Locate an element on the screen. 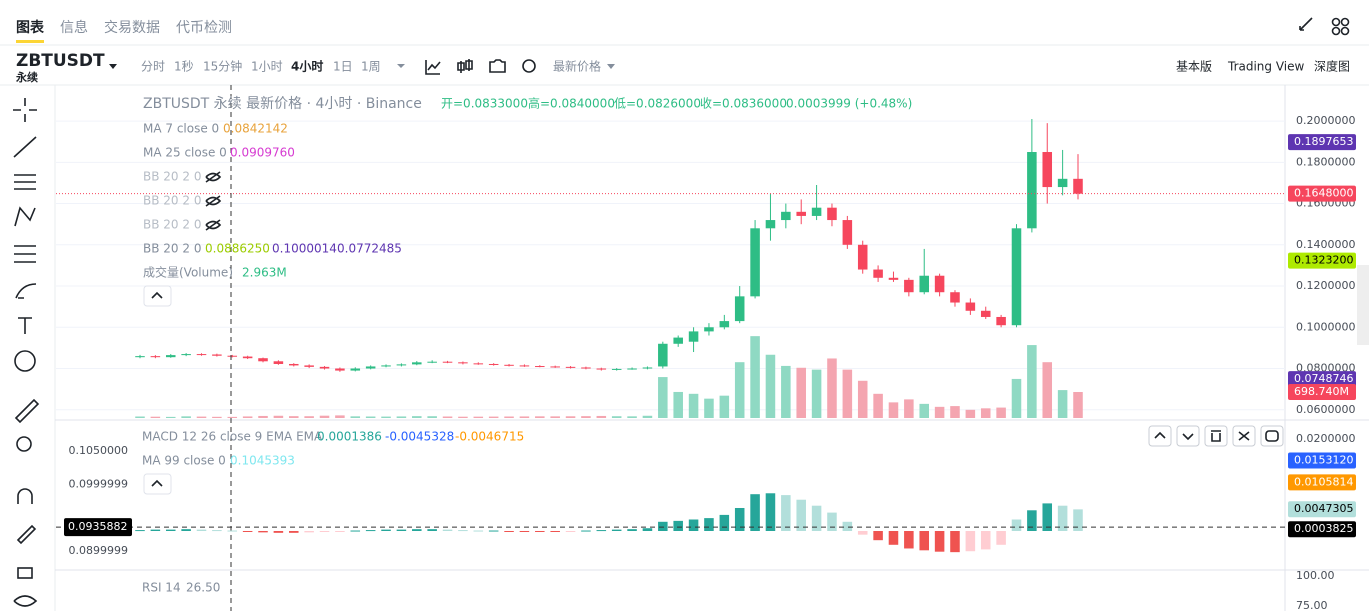 This screenshot has height=611, width=1369. interval: 15分钟 is located at coordinates (222, 66).